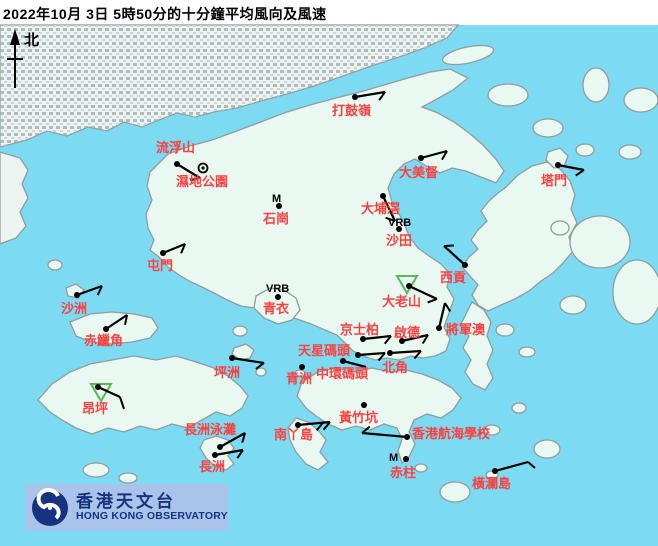 The image size is (658, 546). Describe the element at coordinates (351, 110) in the screenshot. I see `station-label-ta-kwu-ling: 打鼓嶺` at that location.